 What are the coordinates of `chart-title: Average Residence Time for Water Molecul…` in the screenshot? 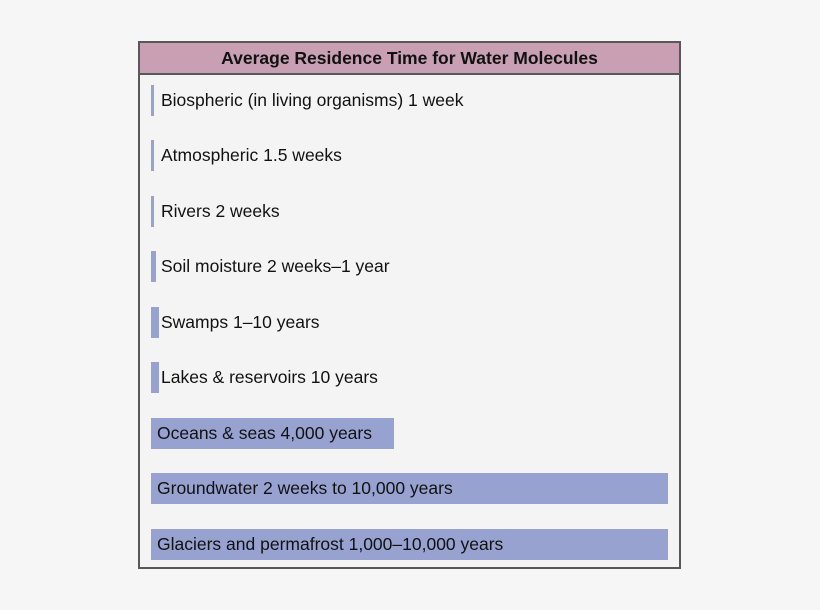 It's located at (409, 59).